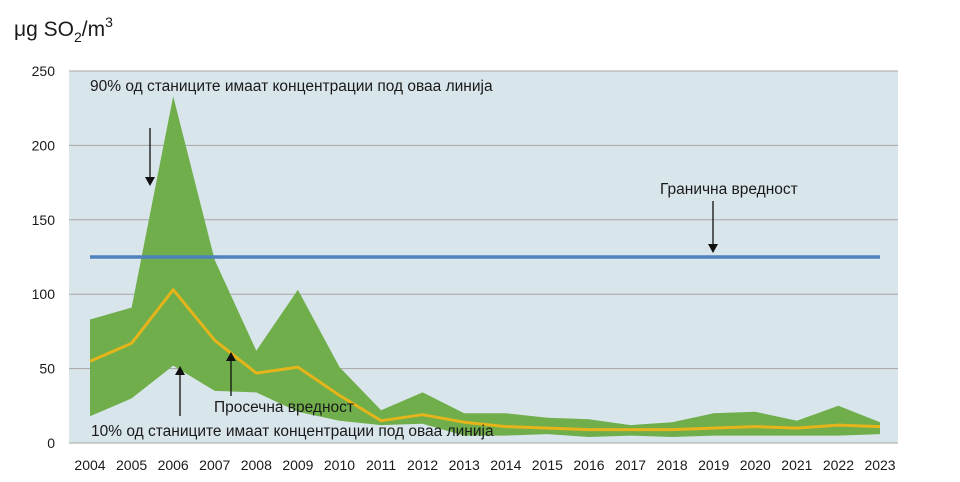 The height and width of the screenshot is (482, 960). Describe the element at coordinates (47, 369) in the screenshot. I see `y-tick-50: 50` at that location.